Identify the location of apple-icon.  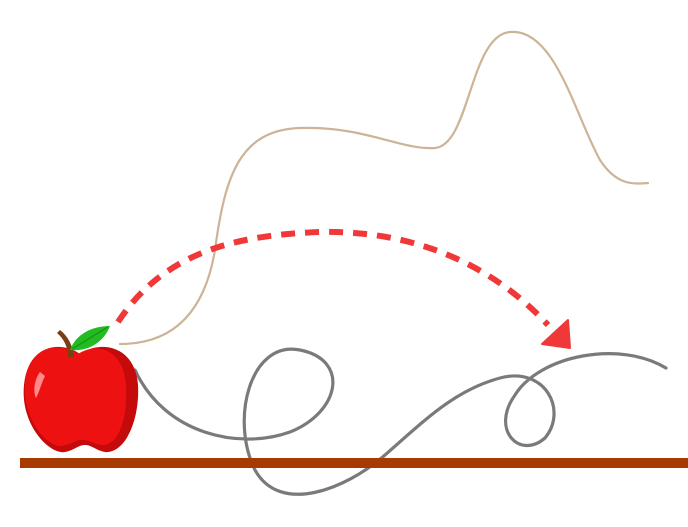
(81, 389).